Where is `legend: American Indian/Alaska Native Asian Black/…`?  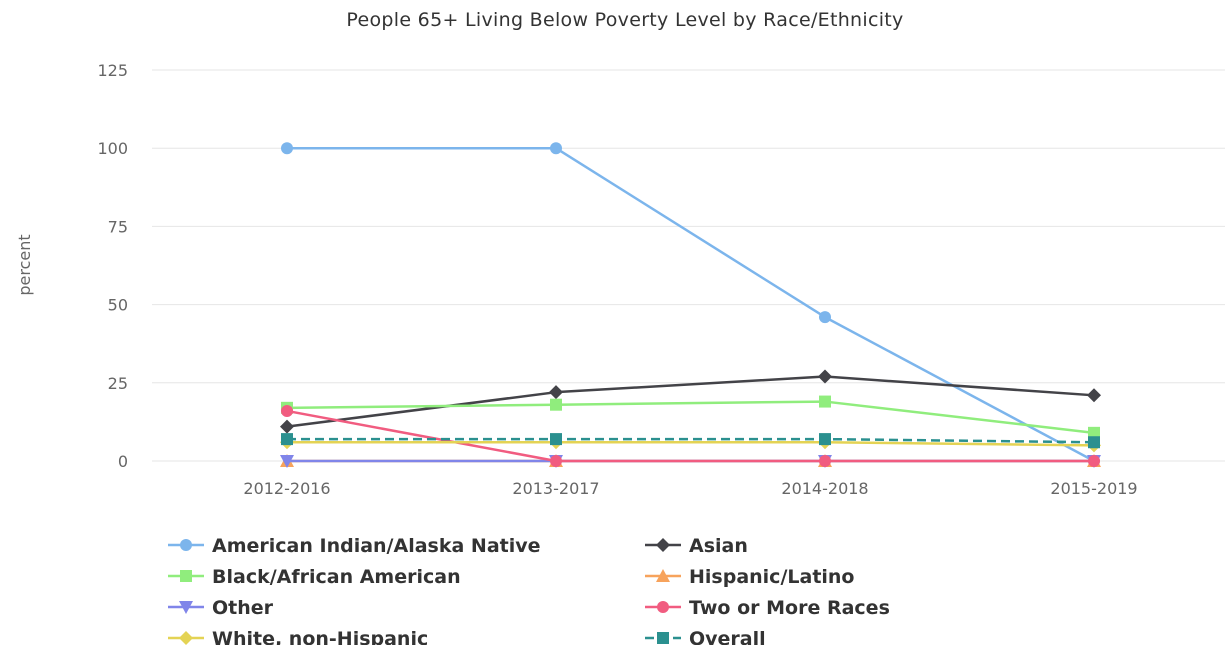
legend: American Indian/Alaska Native Asian Black/… is located at coordinates (529, 590).